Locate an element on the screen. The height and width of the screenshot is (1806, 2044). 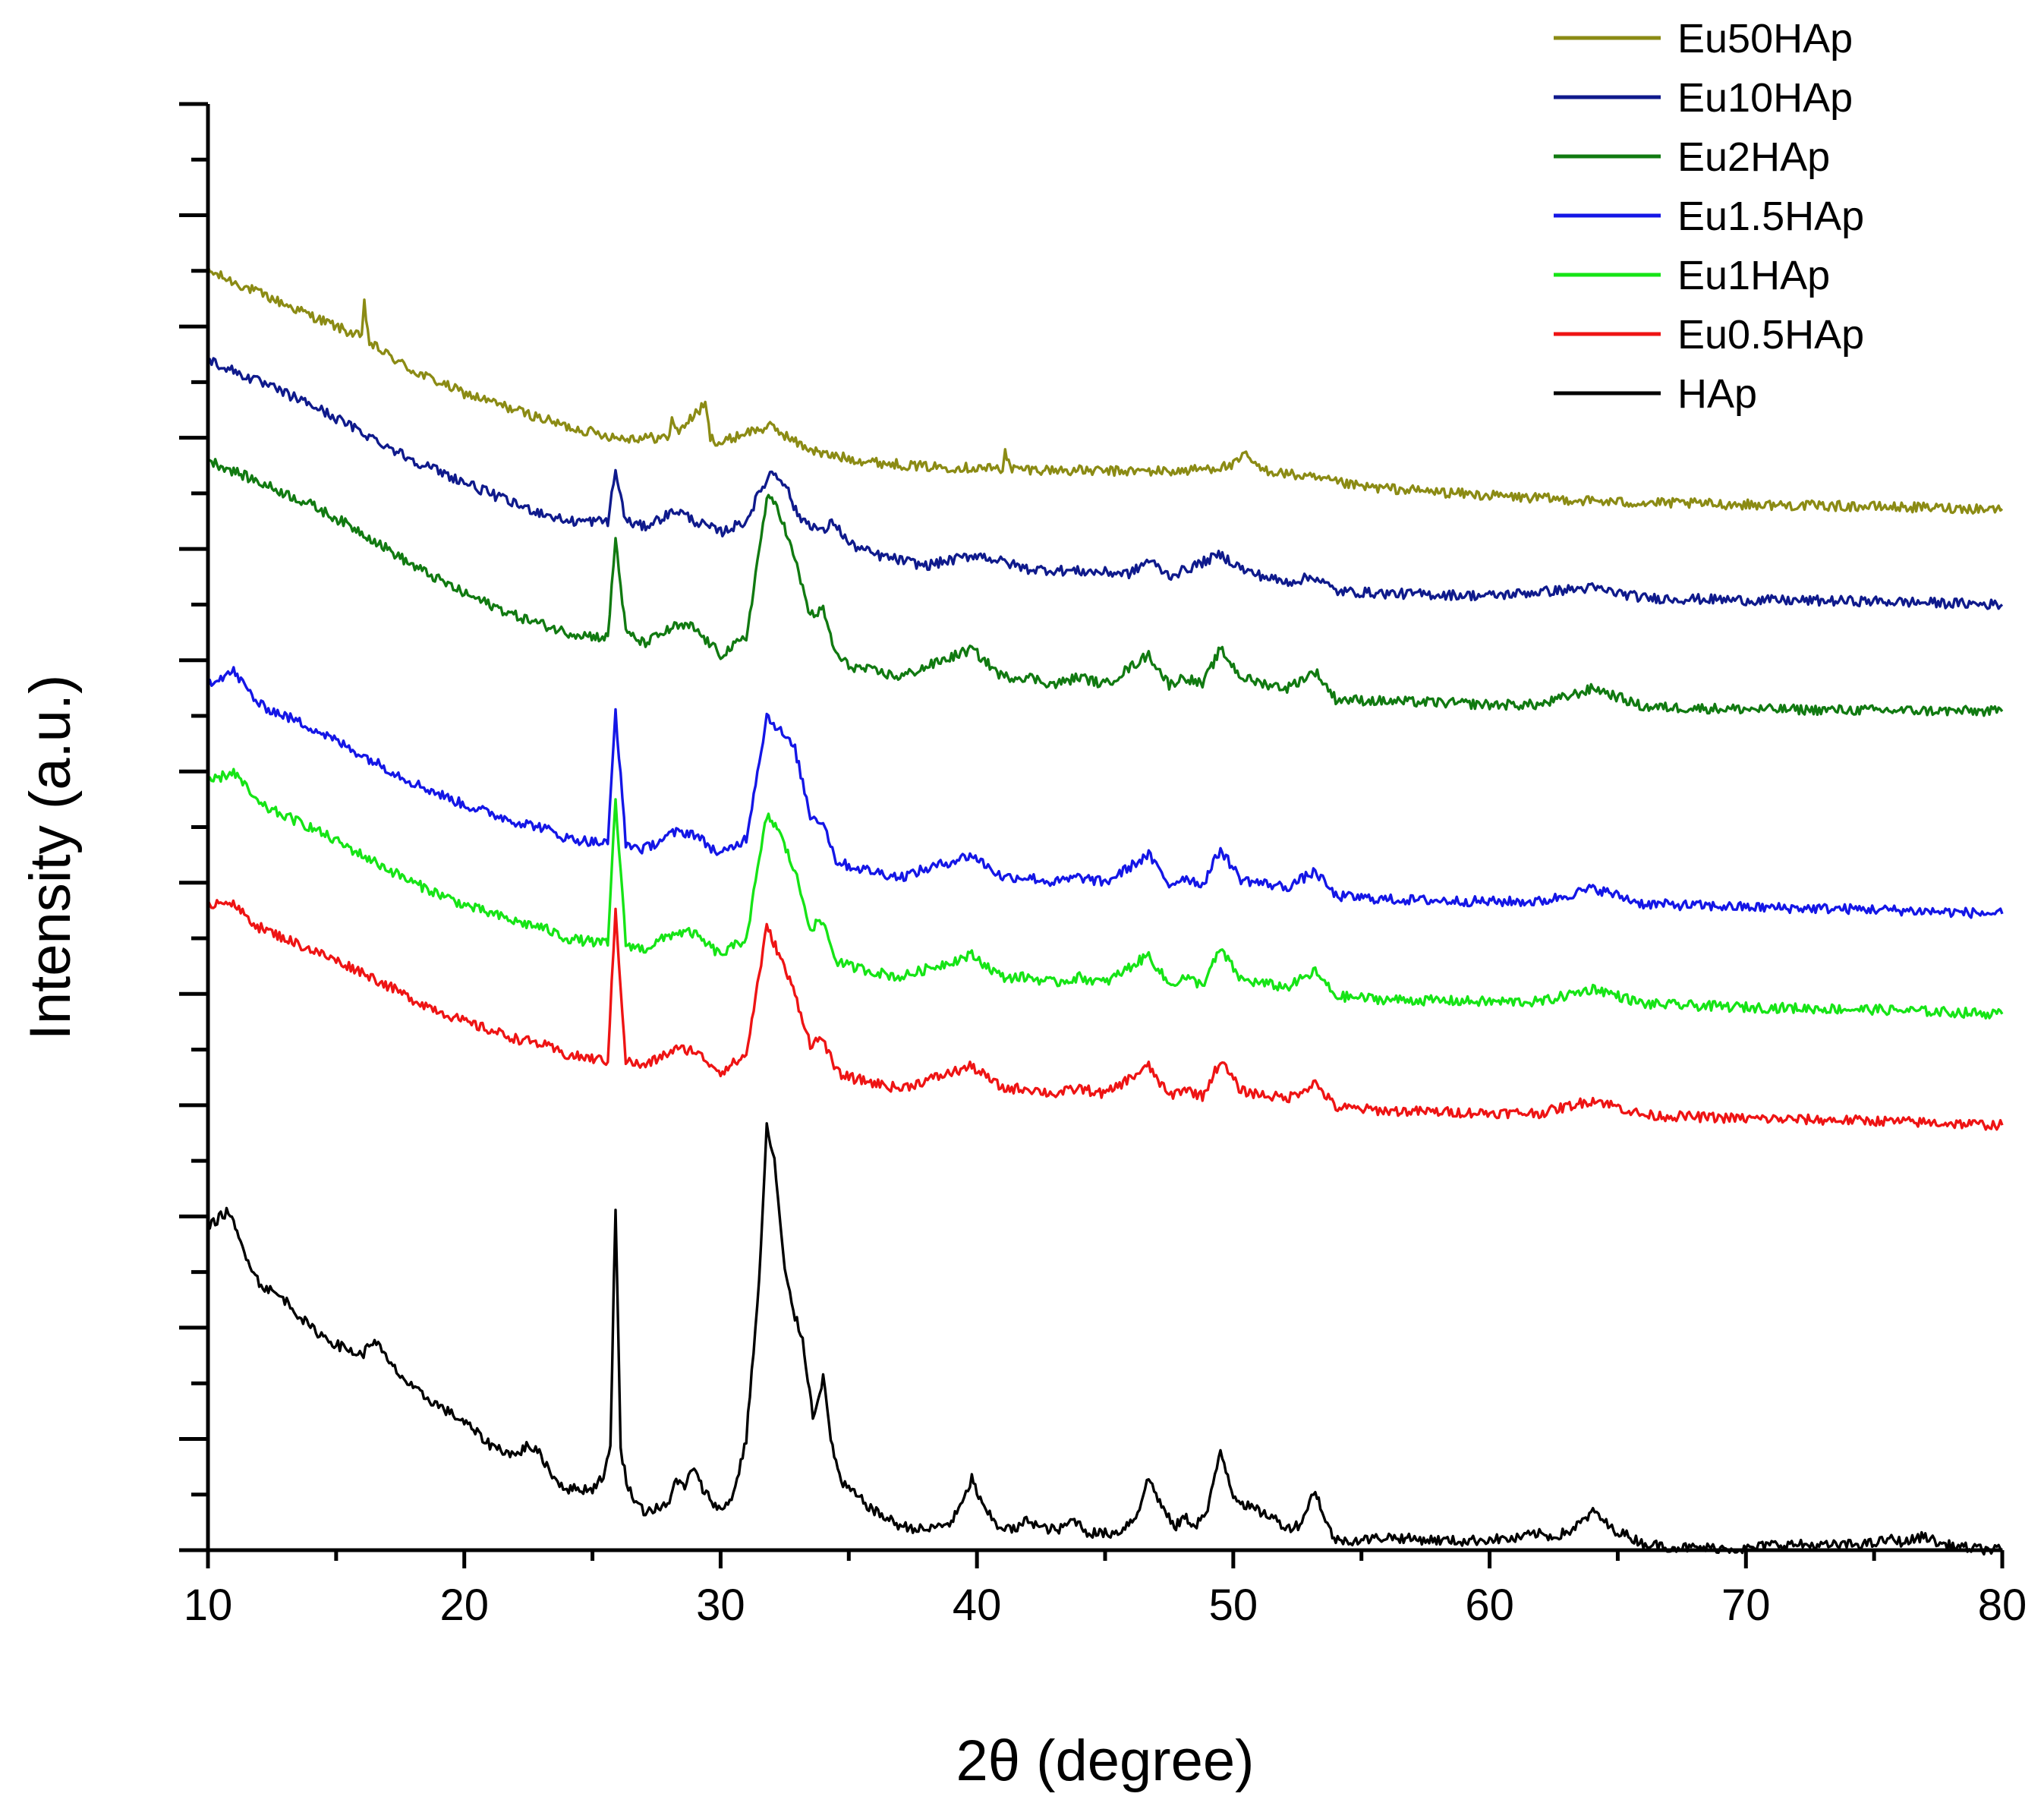
series-line-Eu50HAp is located at coordinates (1105, 390).